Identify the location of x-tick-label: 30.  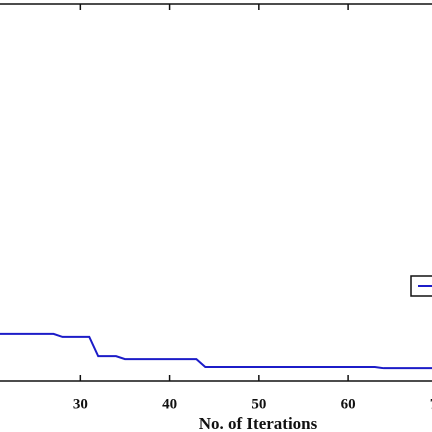
(80, 404).